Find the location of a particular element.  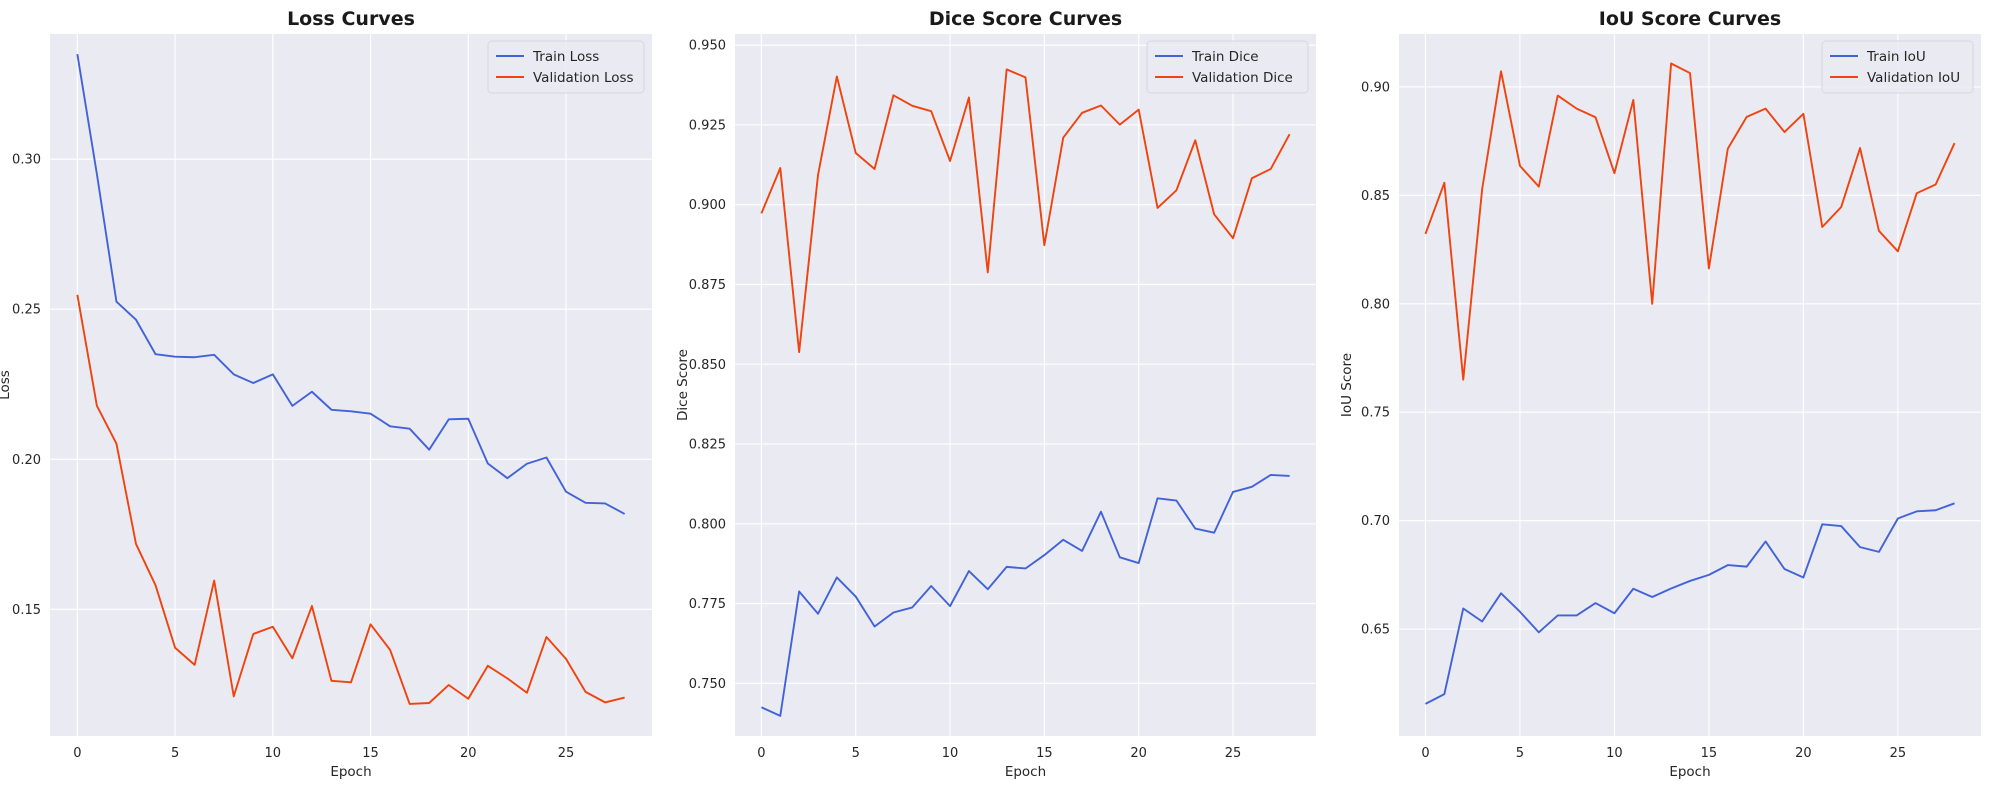

y-axis-label: Dice Score is located at coordinates (683, 385).